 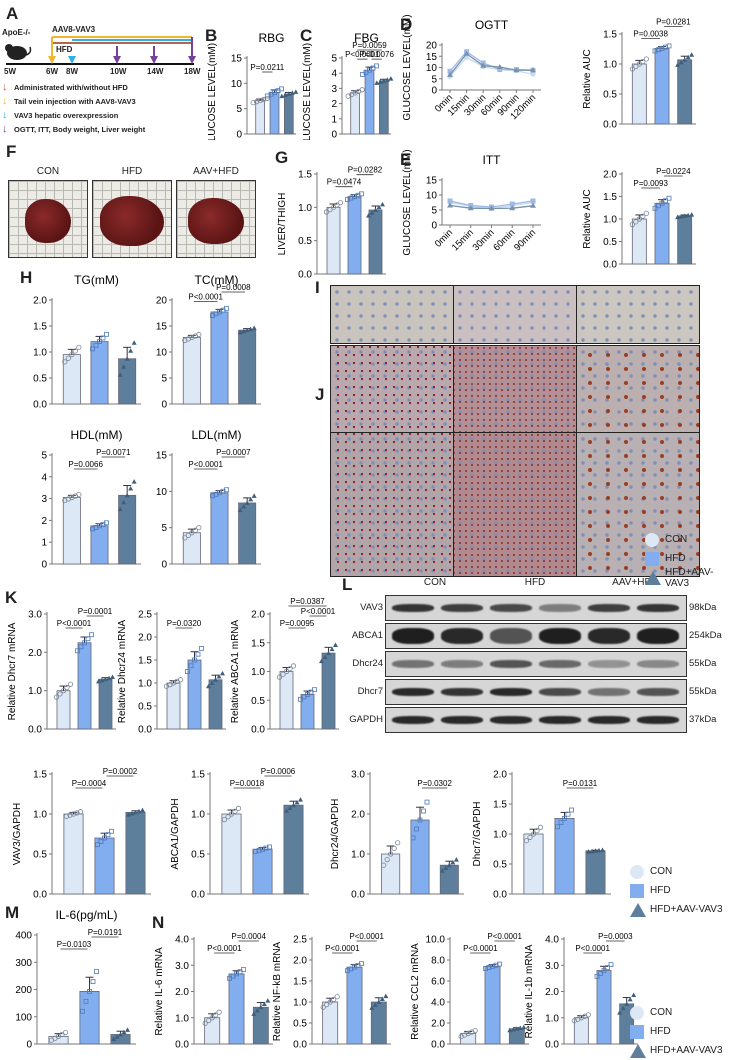 What do you see at coordinates (184, 623) in the screenshot?
I see `p-value-label: P=0.0320` at bounding box center [184, 623].